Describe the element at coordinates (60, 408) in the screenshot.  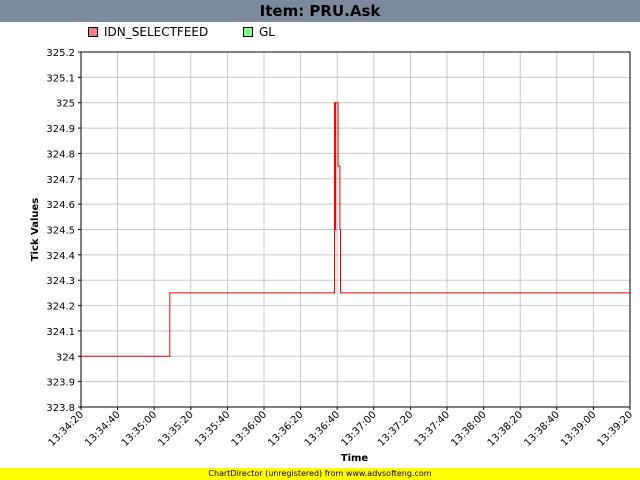
I see `y-tick-label: 323.8` at that location.